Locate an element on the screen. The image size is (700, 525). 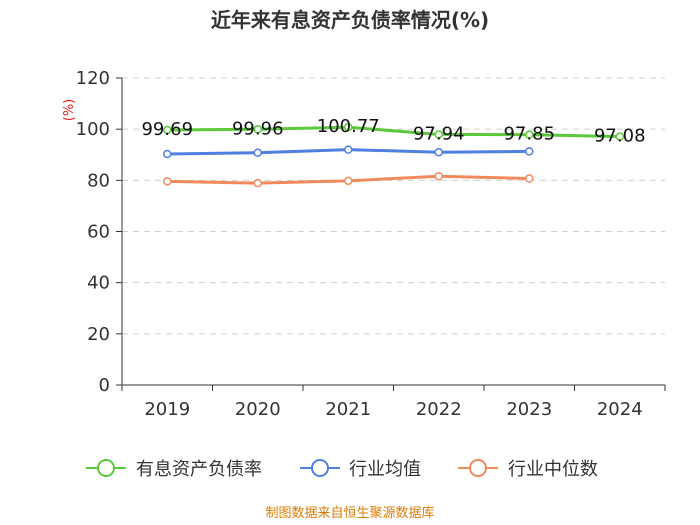
data-label-2022: 97.94 is located at coordinates (439, 133).